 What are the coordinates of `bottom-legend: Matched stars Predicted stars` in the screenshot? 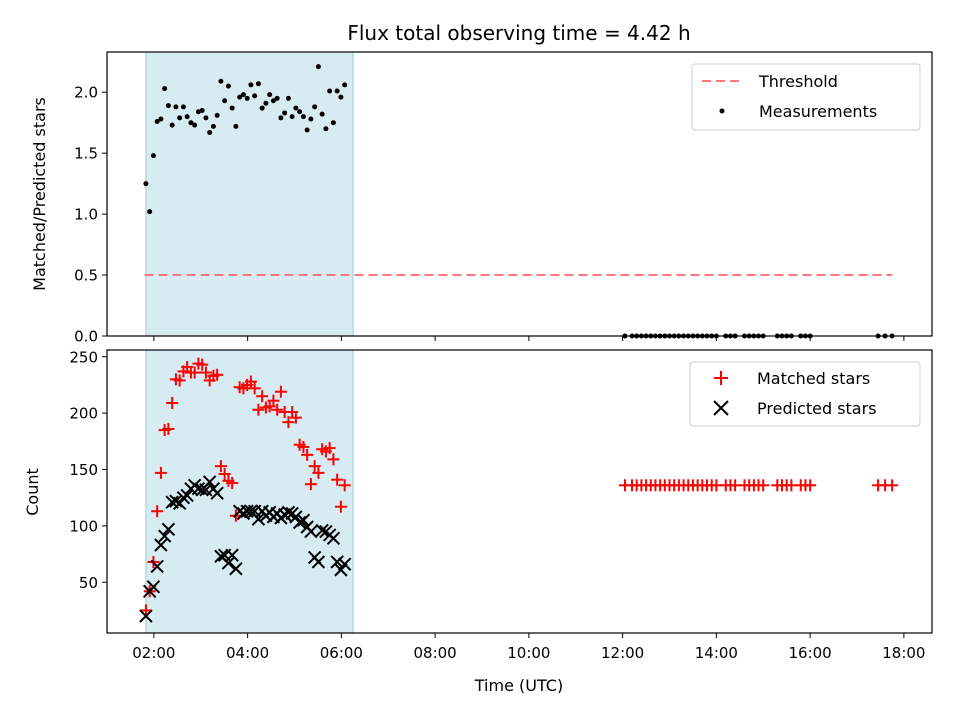 It's located at (805, 394).